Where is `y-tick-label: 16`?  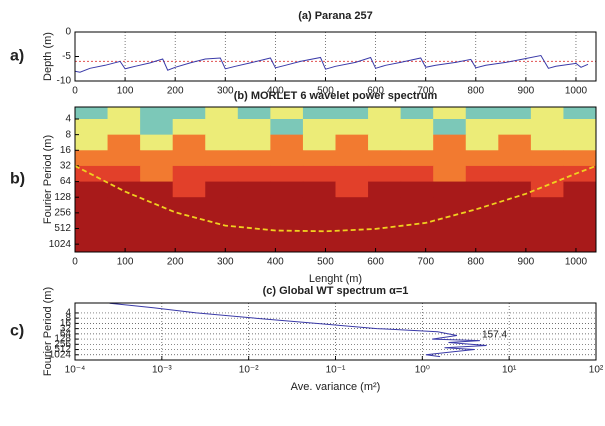 y-tick-label: 16 is located at coordinates (66, 323).